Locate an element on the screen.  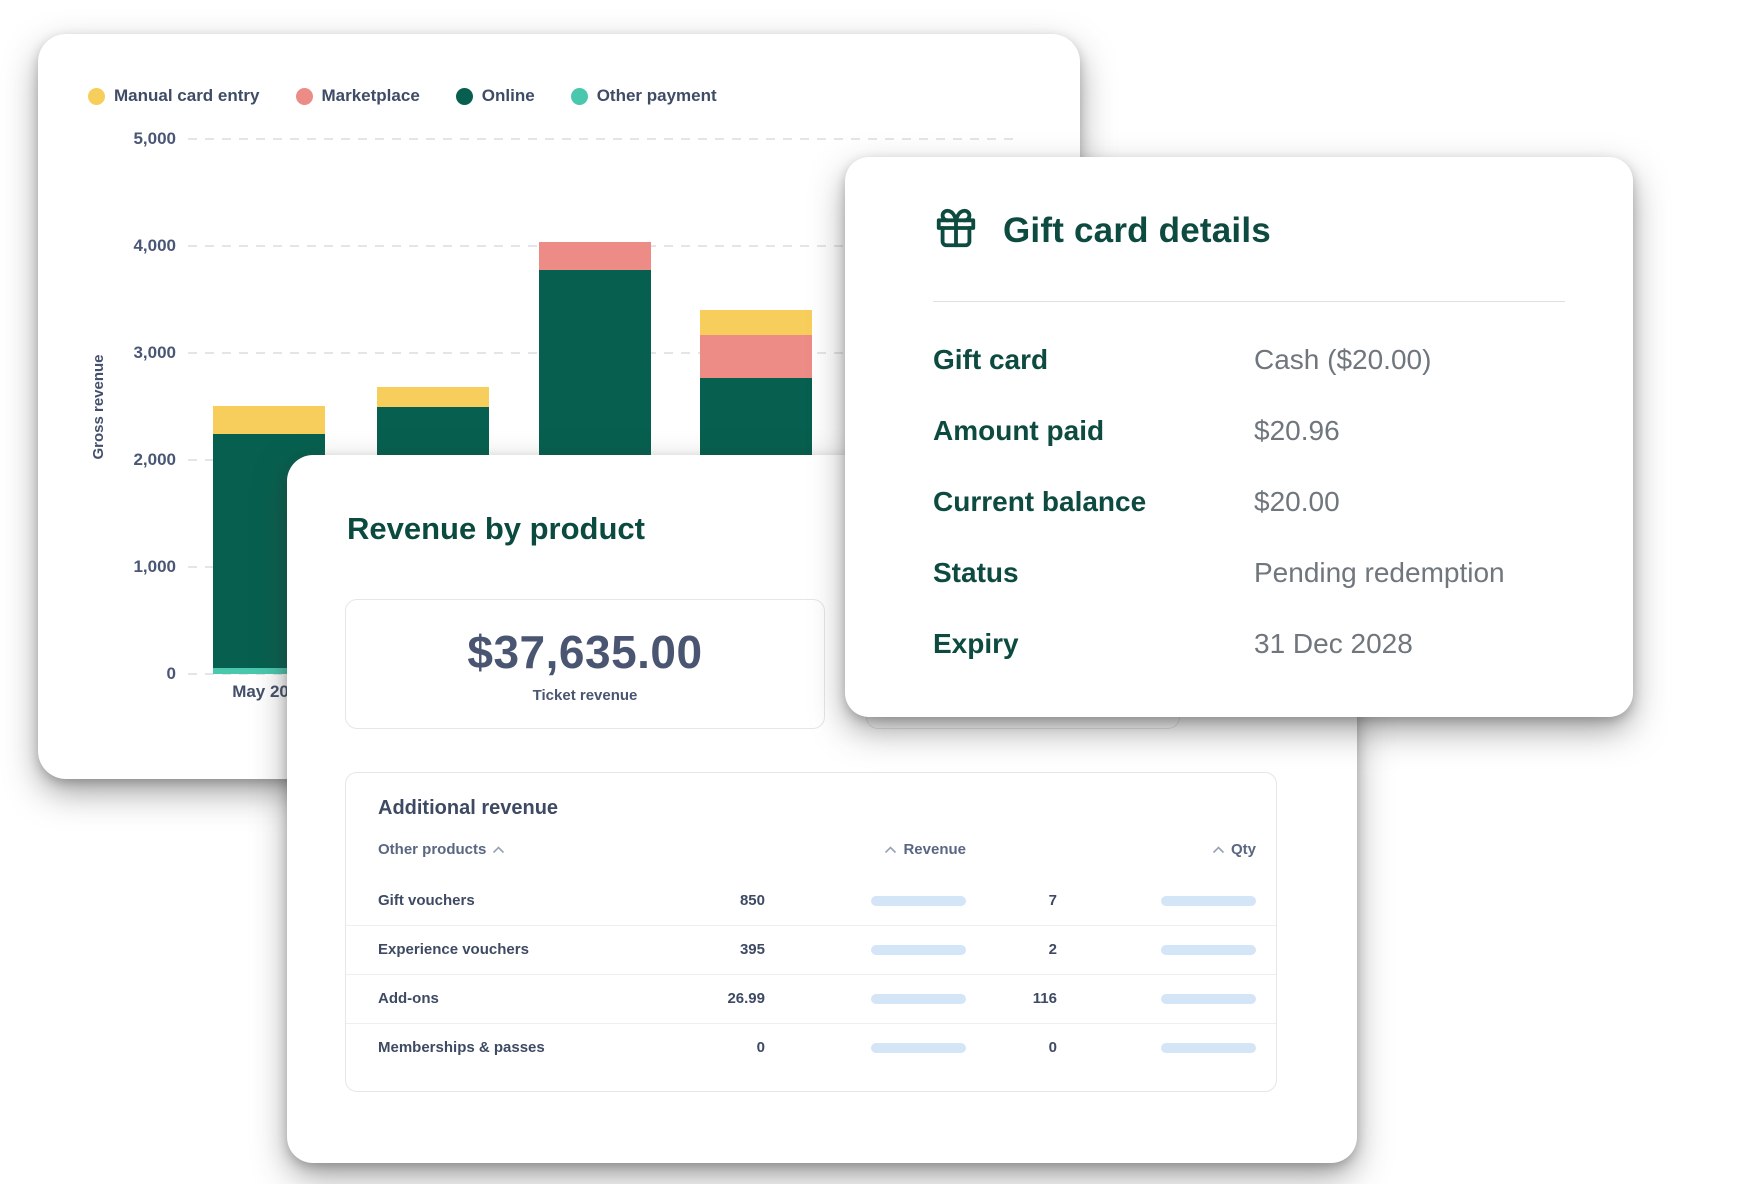
revenue-header-label: Revenue is located at coordinates (934, 849).